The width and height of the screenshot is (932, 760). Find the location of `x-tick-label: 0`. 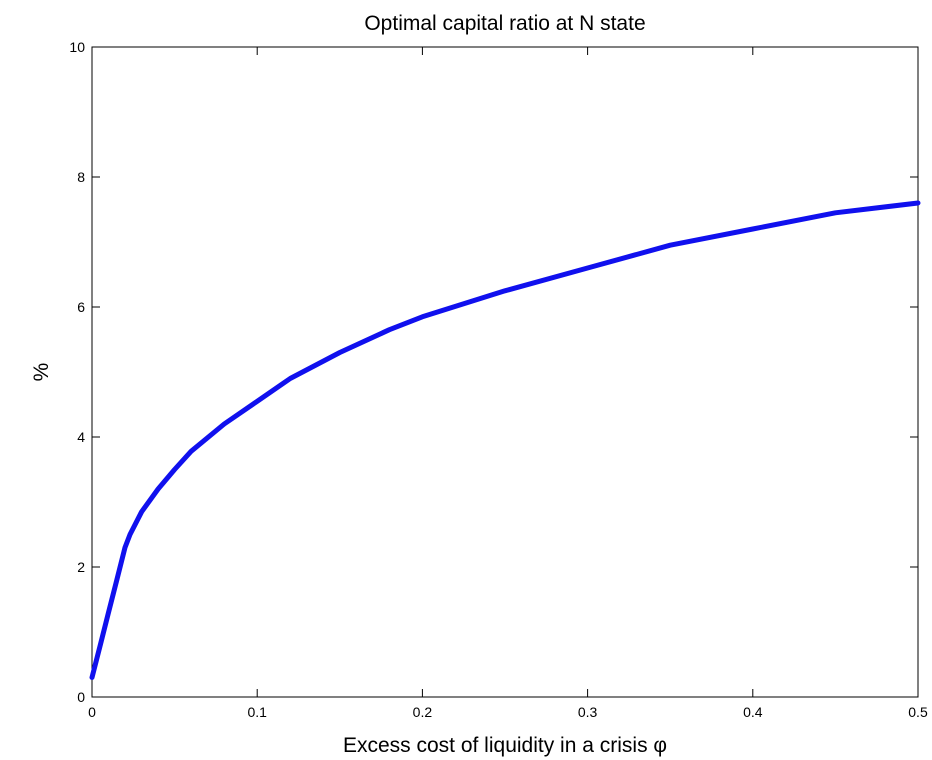

x-tick-label: 0 is located at coordinates (92, 712).